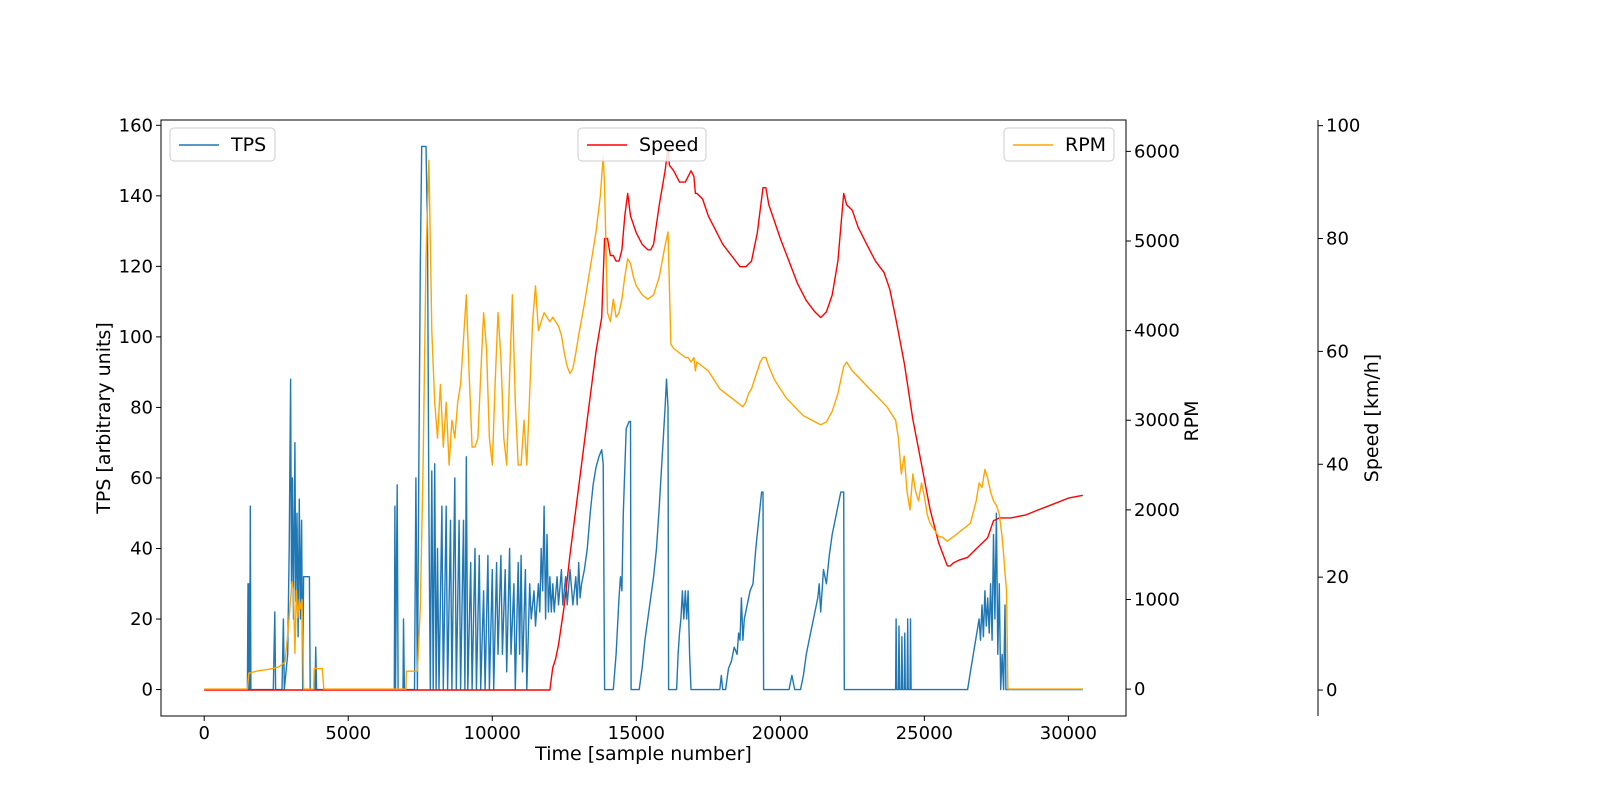  What do you see at coordinates (141, 548) in the screenshot?
I see `tps-tick-label: 40` at bounding box center [141, 548].